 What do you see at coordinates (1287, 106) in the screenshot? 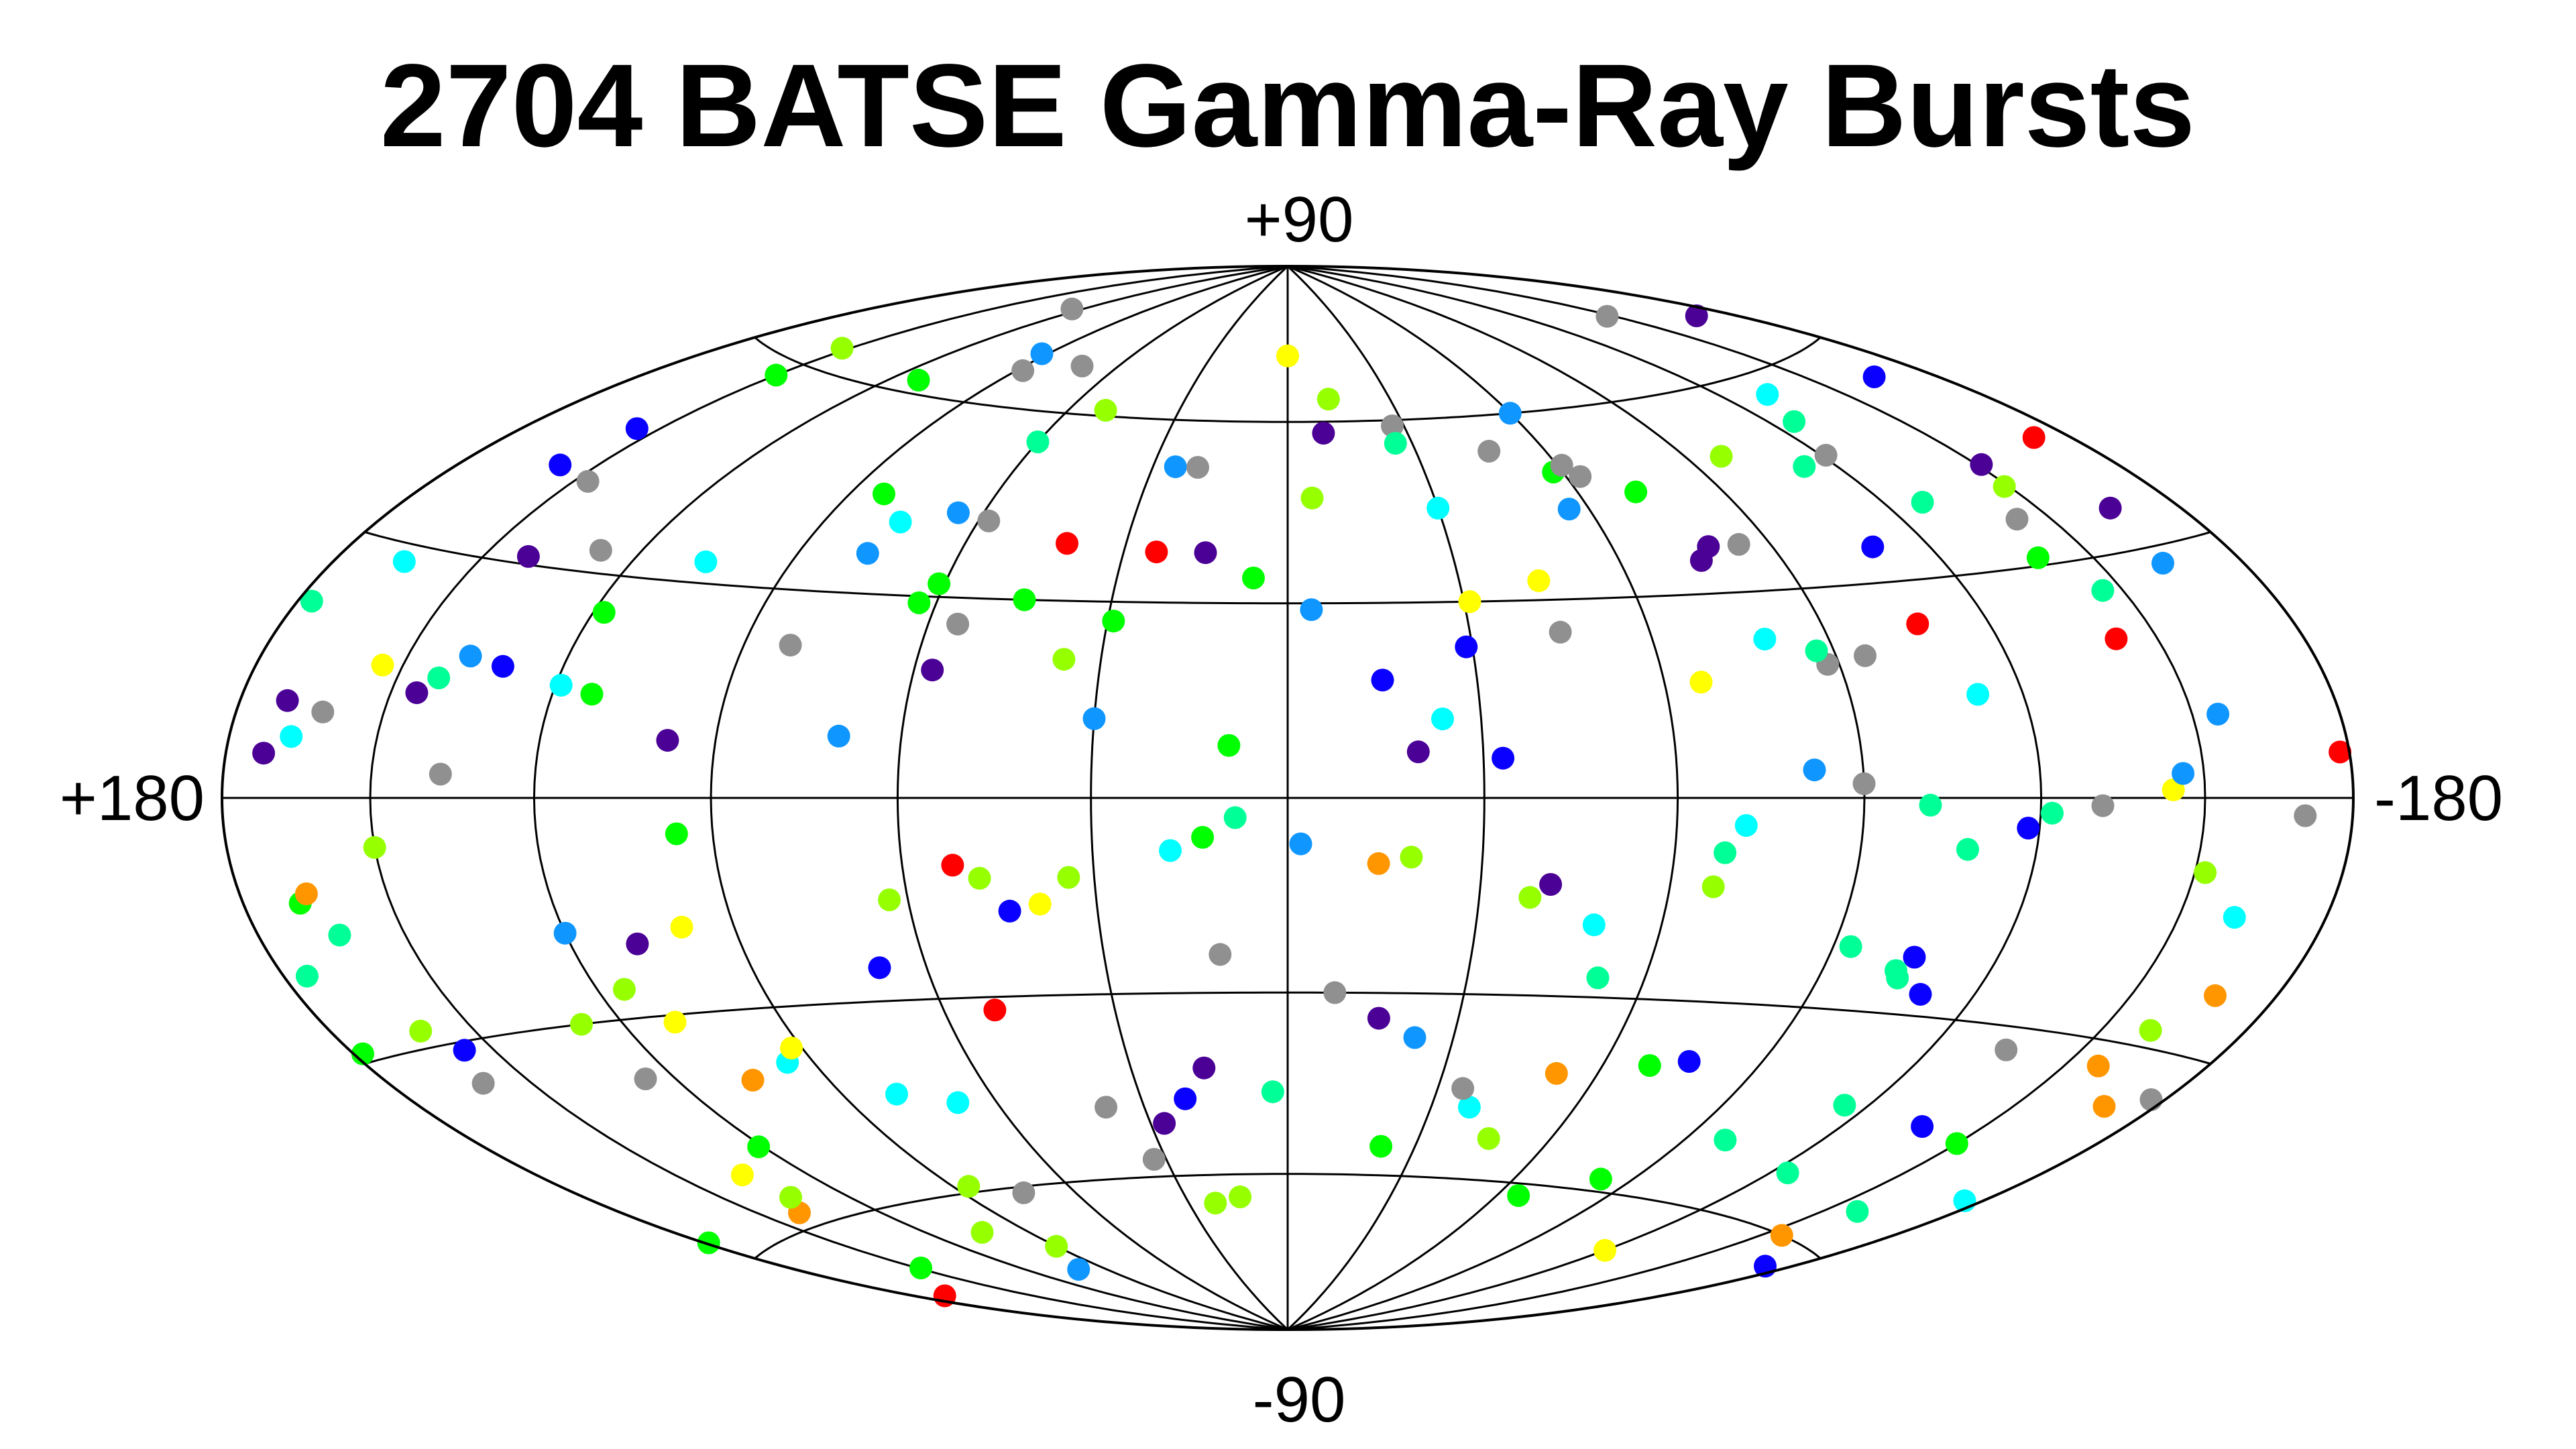
I see `chart-title: 2704 BATSE Gamma-Ray Bursts` at bounding box center [1287, 106].